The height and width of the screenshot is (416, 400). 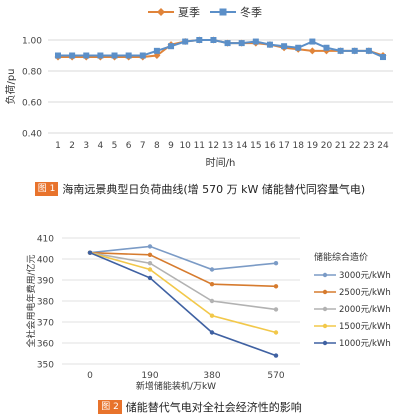 I want to click on x-tick-label: 11, so click(x=199, y=146).